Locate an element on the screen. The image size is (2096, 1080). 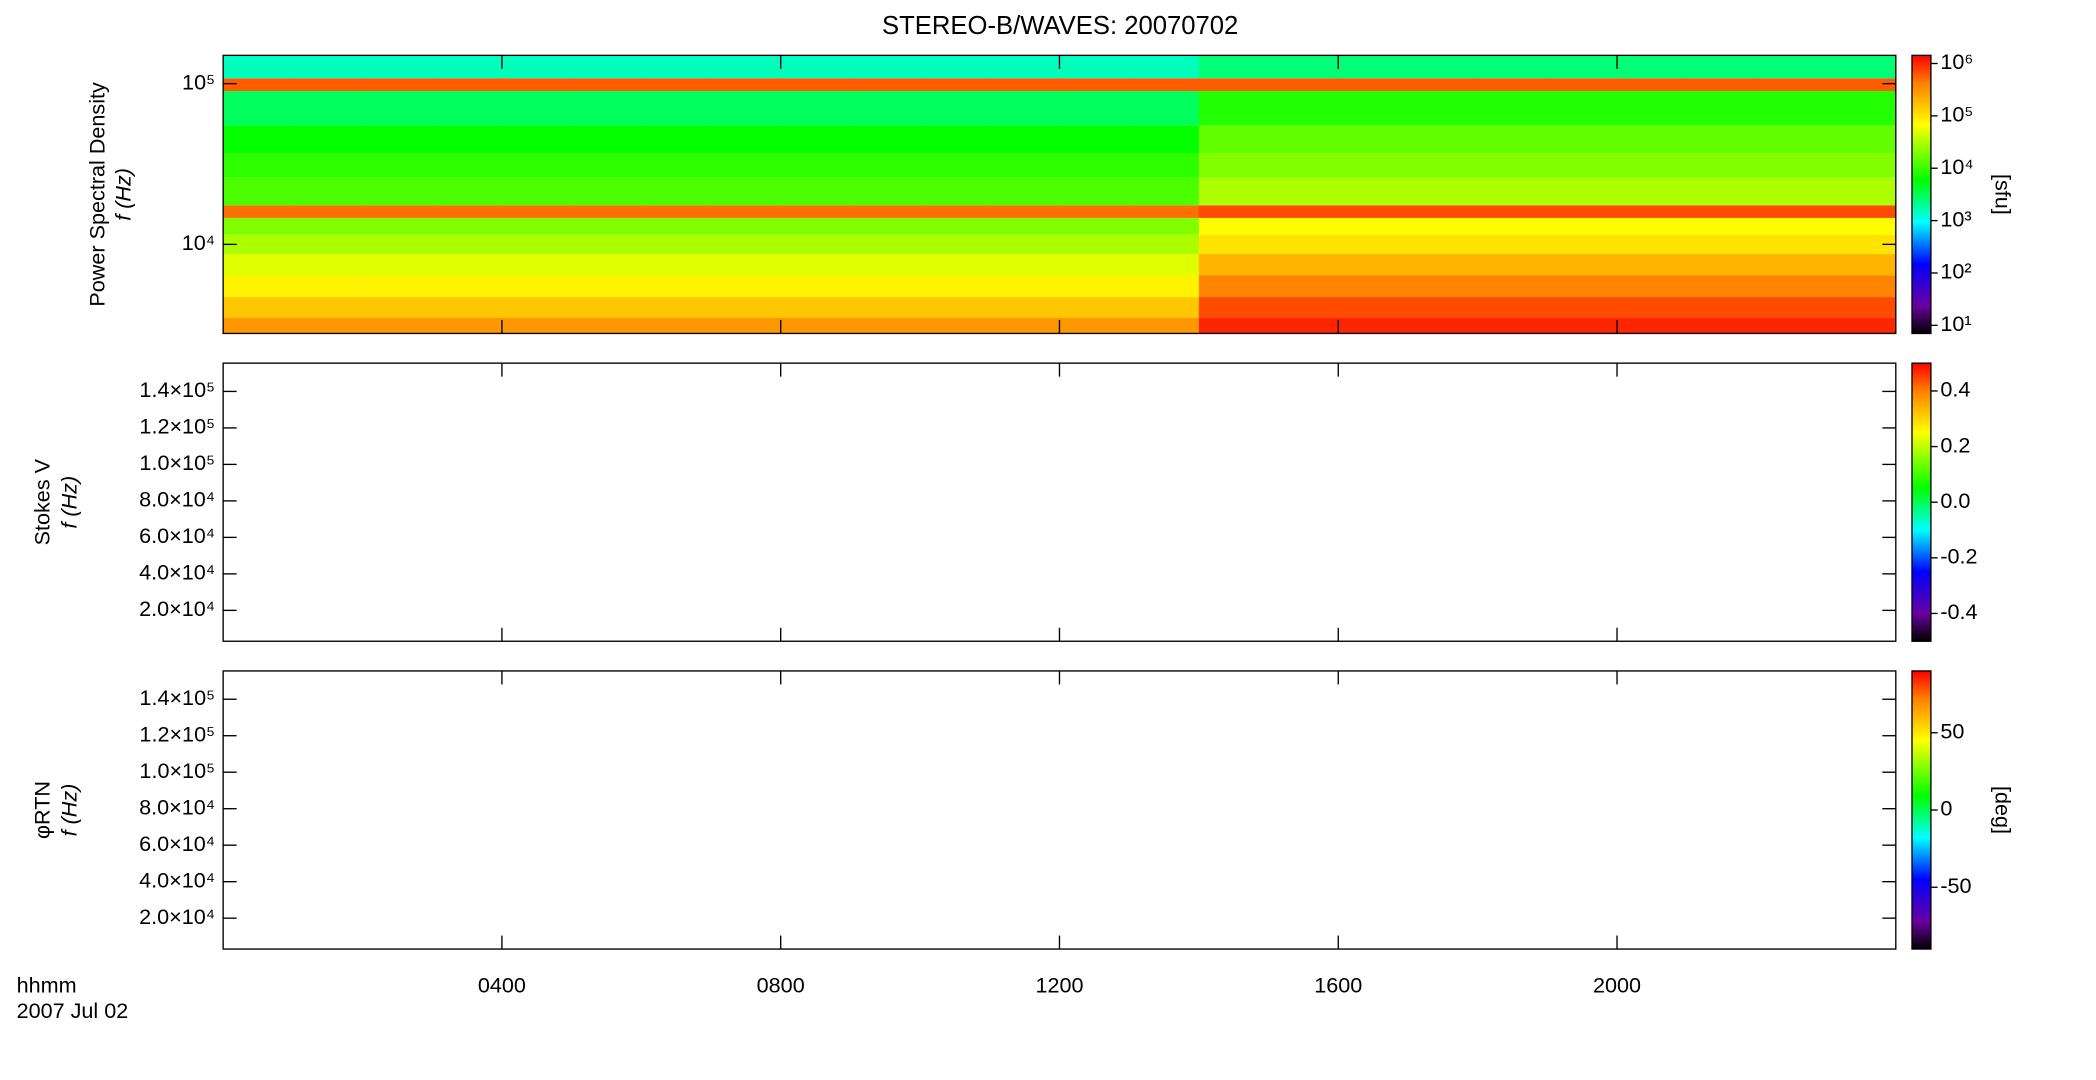
y-tick-label: 6.0×10⁴ is located at coordinates (177, 535).